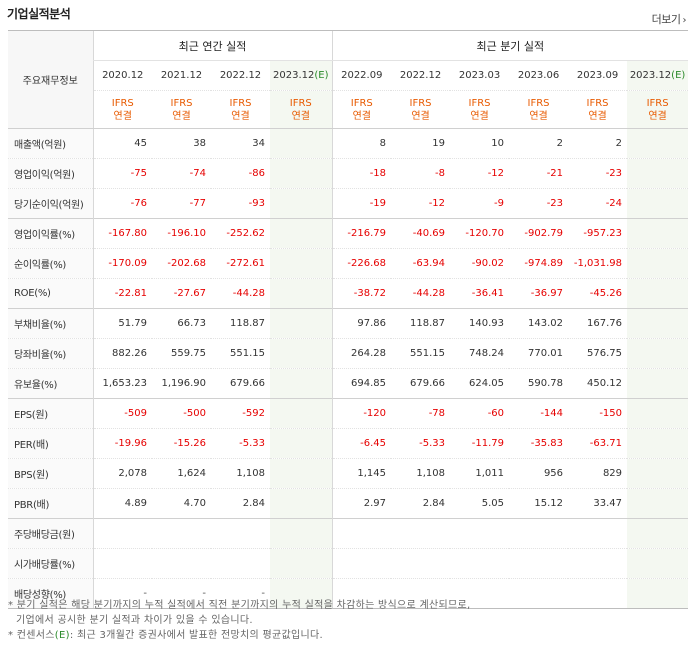 Image resolution: width=694 pixels, height=648 pixels. Describe the element at coordinates (321, 75) in the screenshot. I see `estimate-mark: (E)` at that location.